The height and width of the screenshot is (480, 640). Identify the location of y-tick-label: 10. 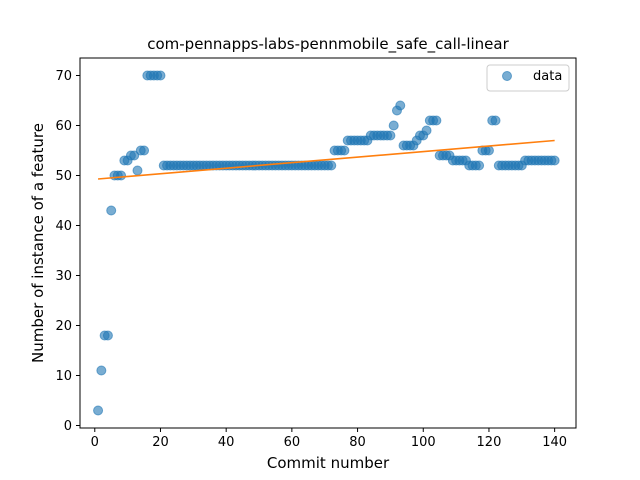
(63, 376).